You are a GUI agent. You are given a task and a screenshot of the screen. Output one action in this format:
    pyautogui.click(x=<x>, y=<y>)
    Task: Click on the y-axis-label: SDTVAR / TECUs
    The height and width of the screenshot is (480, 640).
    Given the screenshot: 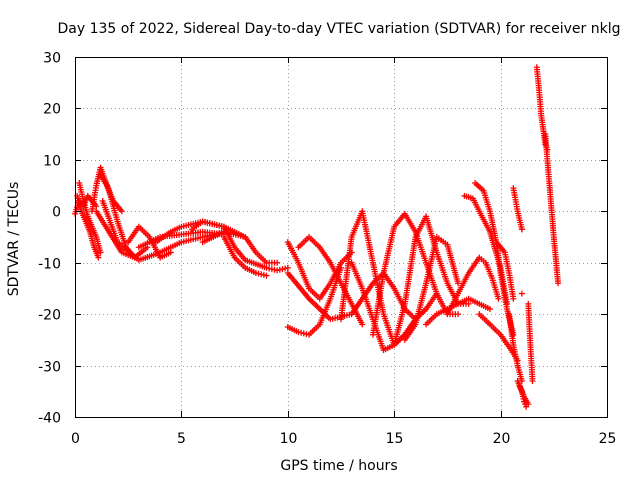 What is the action you would take?
    pyautogui.click(x=14, y=239)
    